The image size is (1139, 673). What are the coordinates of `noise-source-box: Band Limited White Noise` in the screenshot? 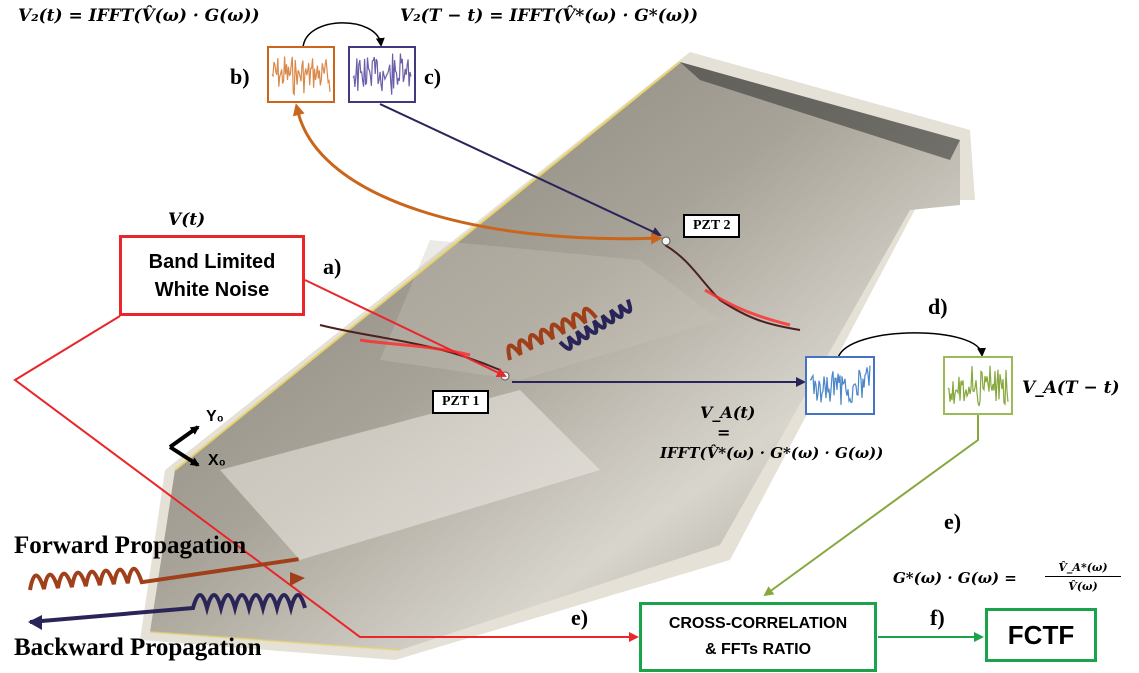 It's located at (212, 275).